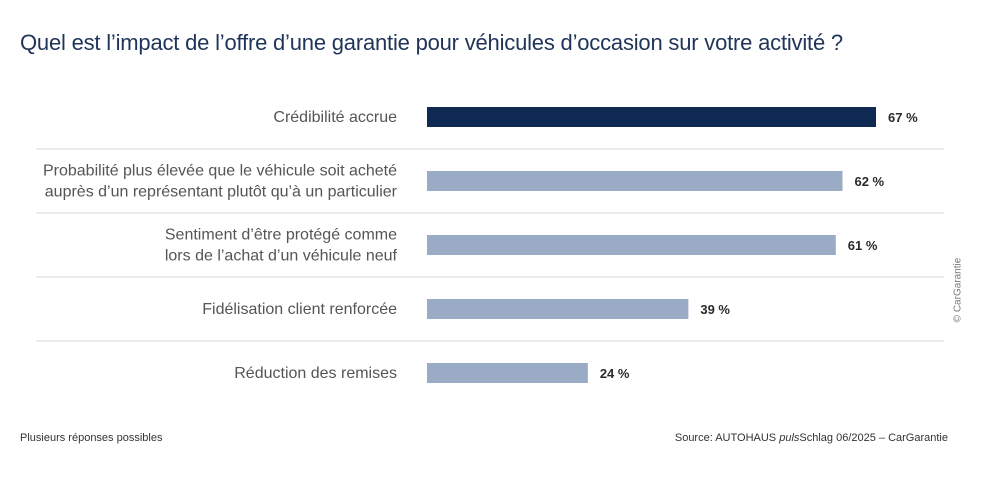 The height and width of the screenshot is (488, 1000). What do you see at coordinates (281, 256) in the screenshot?
I see `category-label: lors de l’achat d’un véhicule neuf` at bounding box center [281, 256].